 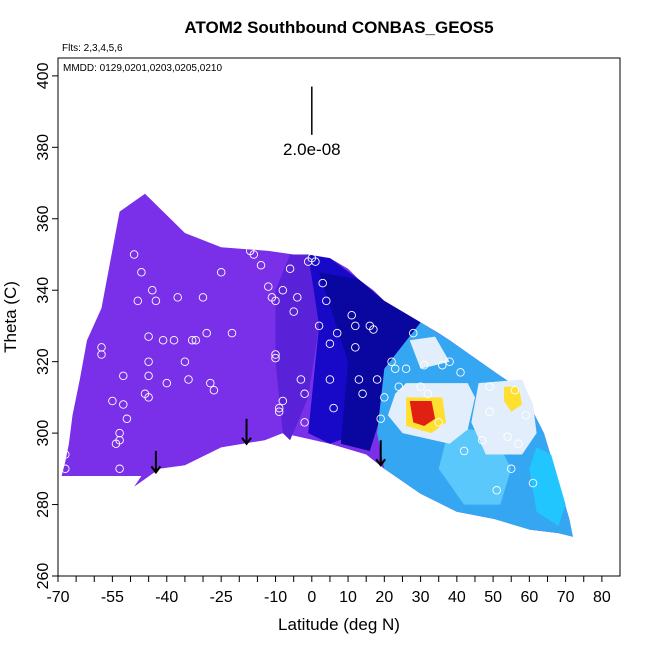 I want to click on scale-label: 2.0e-08, so click(x=312, y=149).